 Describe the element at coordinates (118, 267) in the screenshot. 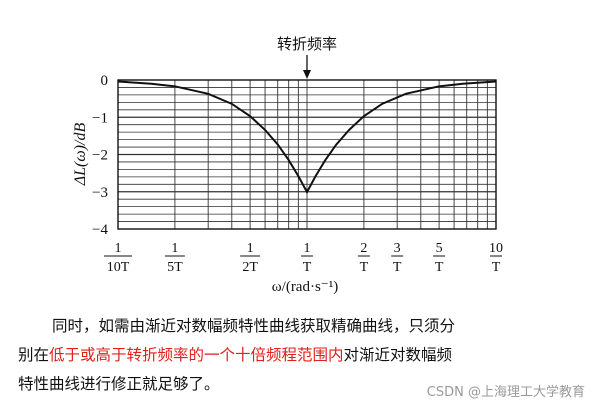

I see `x-tick-denominator: 10T` at that location.